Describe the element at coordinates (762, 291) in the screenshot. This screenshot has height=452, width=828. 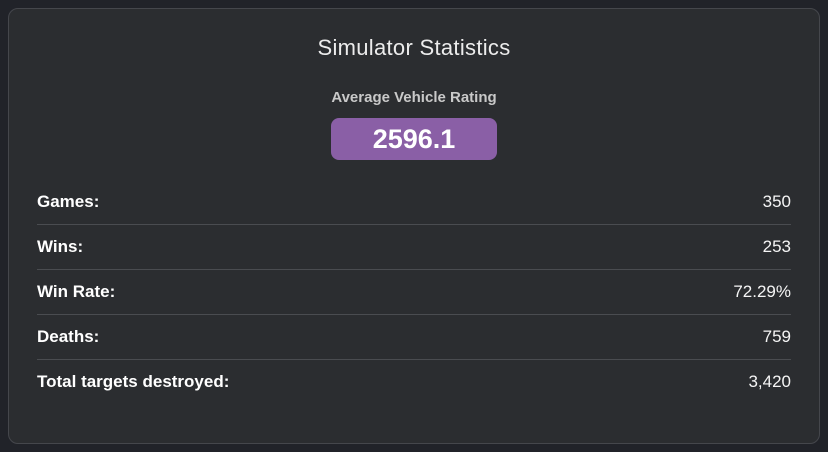
I see `stat-value: 72.29%` at that location.